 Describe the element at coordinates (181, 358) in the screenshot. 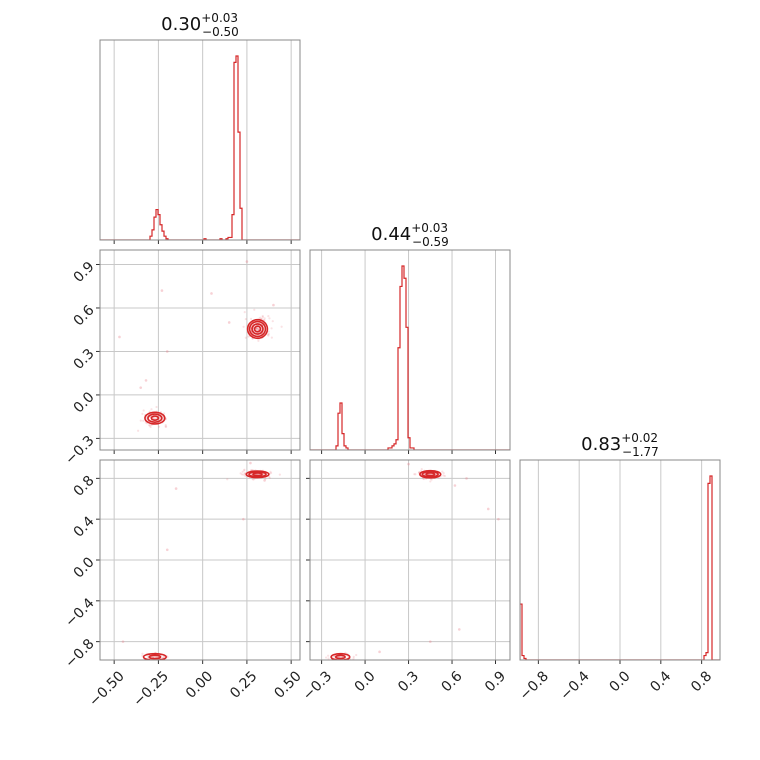

I see `panel-sc-0-1: −0.3 0.0 0.3 0.6 0.9` at that location.